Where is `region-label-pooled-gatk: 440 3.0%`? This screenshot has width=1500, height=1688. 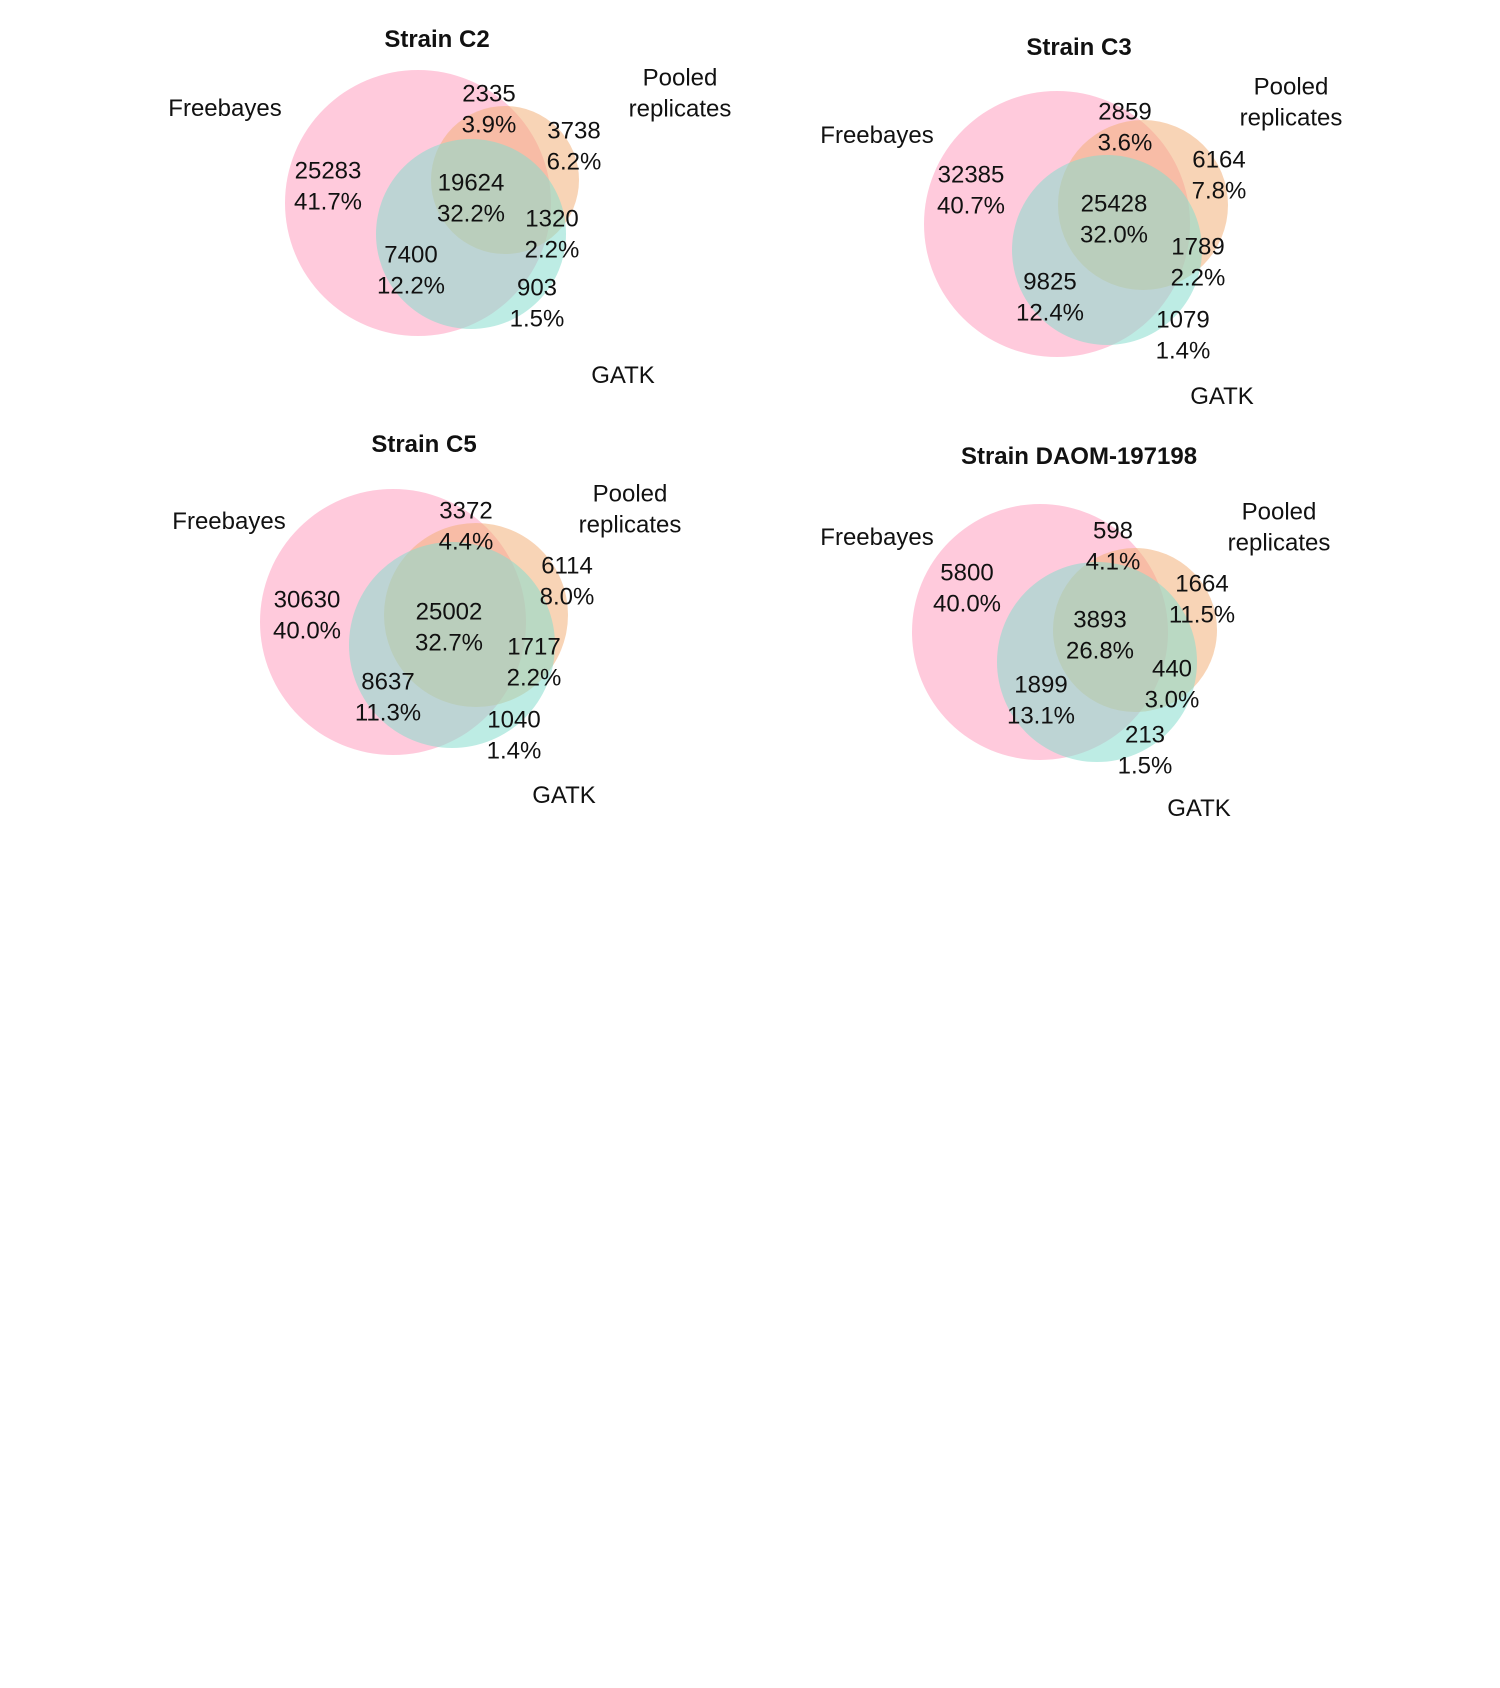
region-label-pooled-gatk: 440 3.0% is located at coordinates (1172, 685).